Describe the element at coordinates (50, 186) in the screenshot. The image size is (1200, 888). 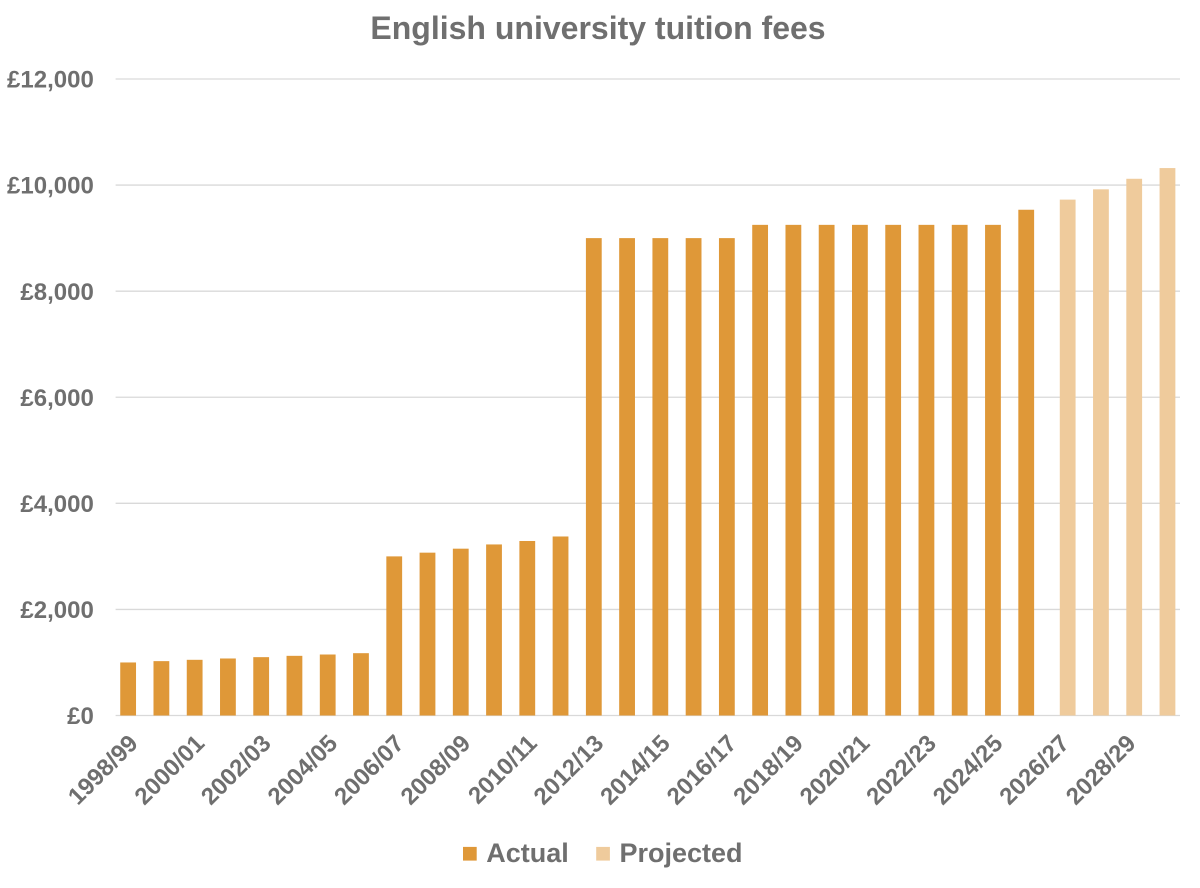
I see `svg-text: £10,000` at that location.